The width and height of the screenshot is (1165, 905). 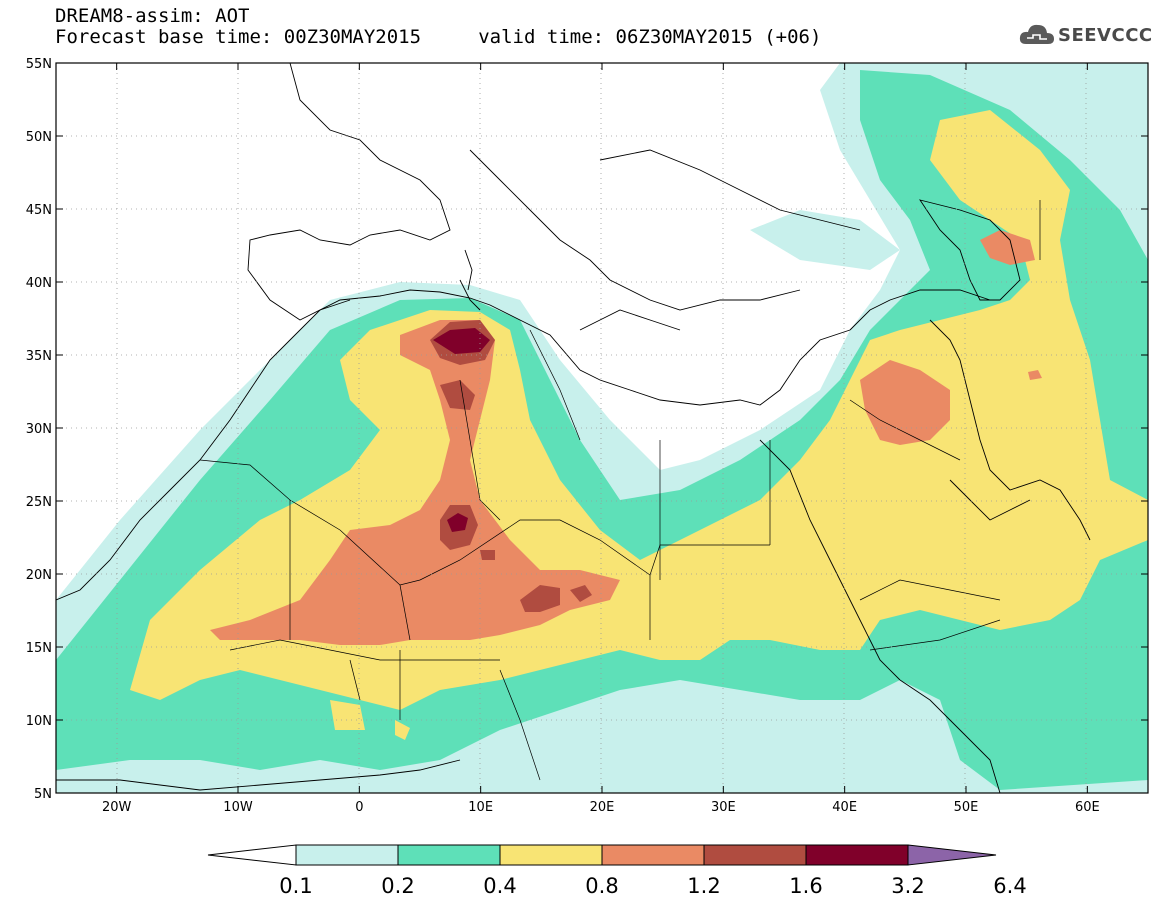 What do you see at coordinates (39, 283) in the screenshot?
I see `lat-label: 40N` at bounding box center [39, 283].